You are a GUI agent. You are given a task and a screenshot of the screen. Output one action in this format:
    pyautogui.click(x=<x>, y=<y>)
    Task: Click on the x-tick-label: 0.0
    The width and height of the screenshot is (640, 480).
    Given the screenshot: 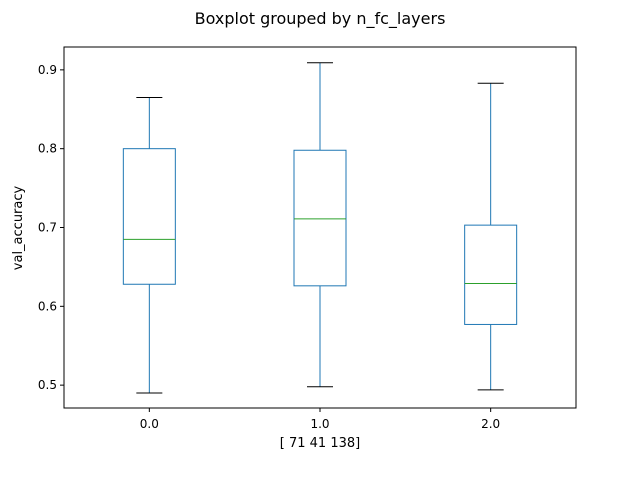 What is the action you would take?
    pyautogui.click(x=149, y=424)
    